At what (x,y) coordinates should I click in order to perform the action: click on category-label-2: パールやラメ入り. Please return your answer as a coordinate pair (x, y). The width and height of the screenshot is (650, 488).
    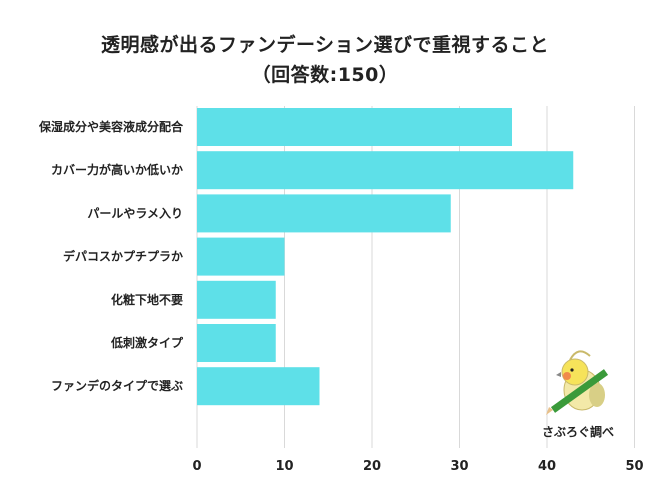
    Looking at the image, I should click on (135, 213).